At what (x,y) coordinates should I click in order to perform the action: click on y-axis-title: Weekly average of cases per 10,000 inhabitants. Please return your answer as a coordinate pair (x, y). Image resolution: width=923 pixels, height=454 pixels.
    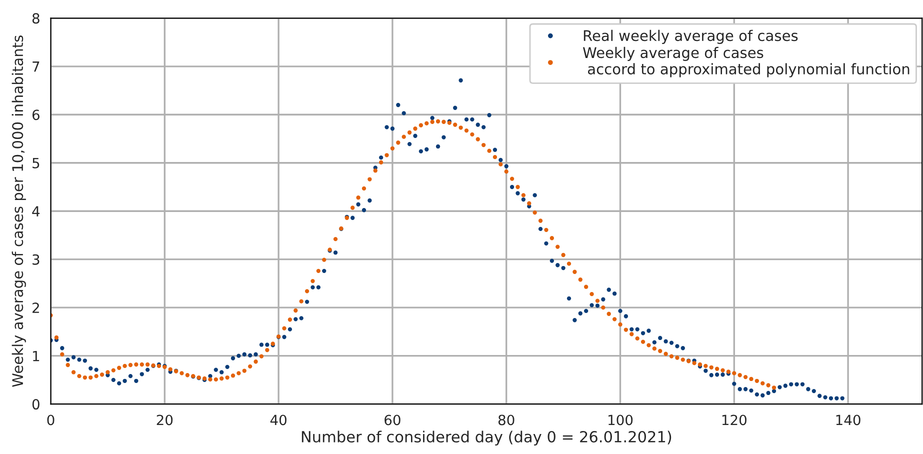
    Looking at the image, I should click on (19, 211).